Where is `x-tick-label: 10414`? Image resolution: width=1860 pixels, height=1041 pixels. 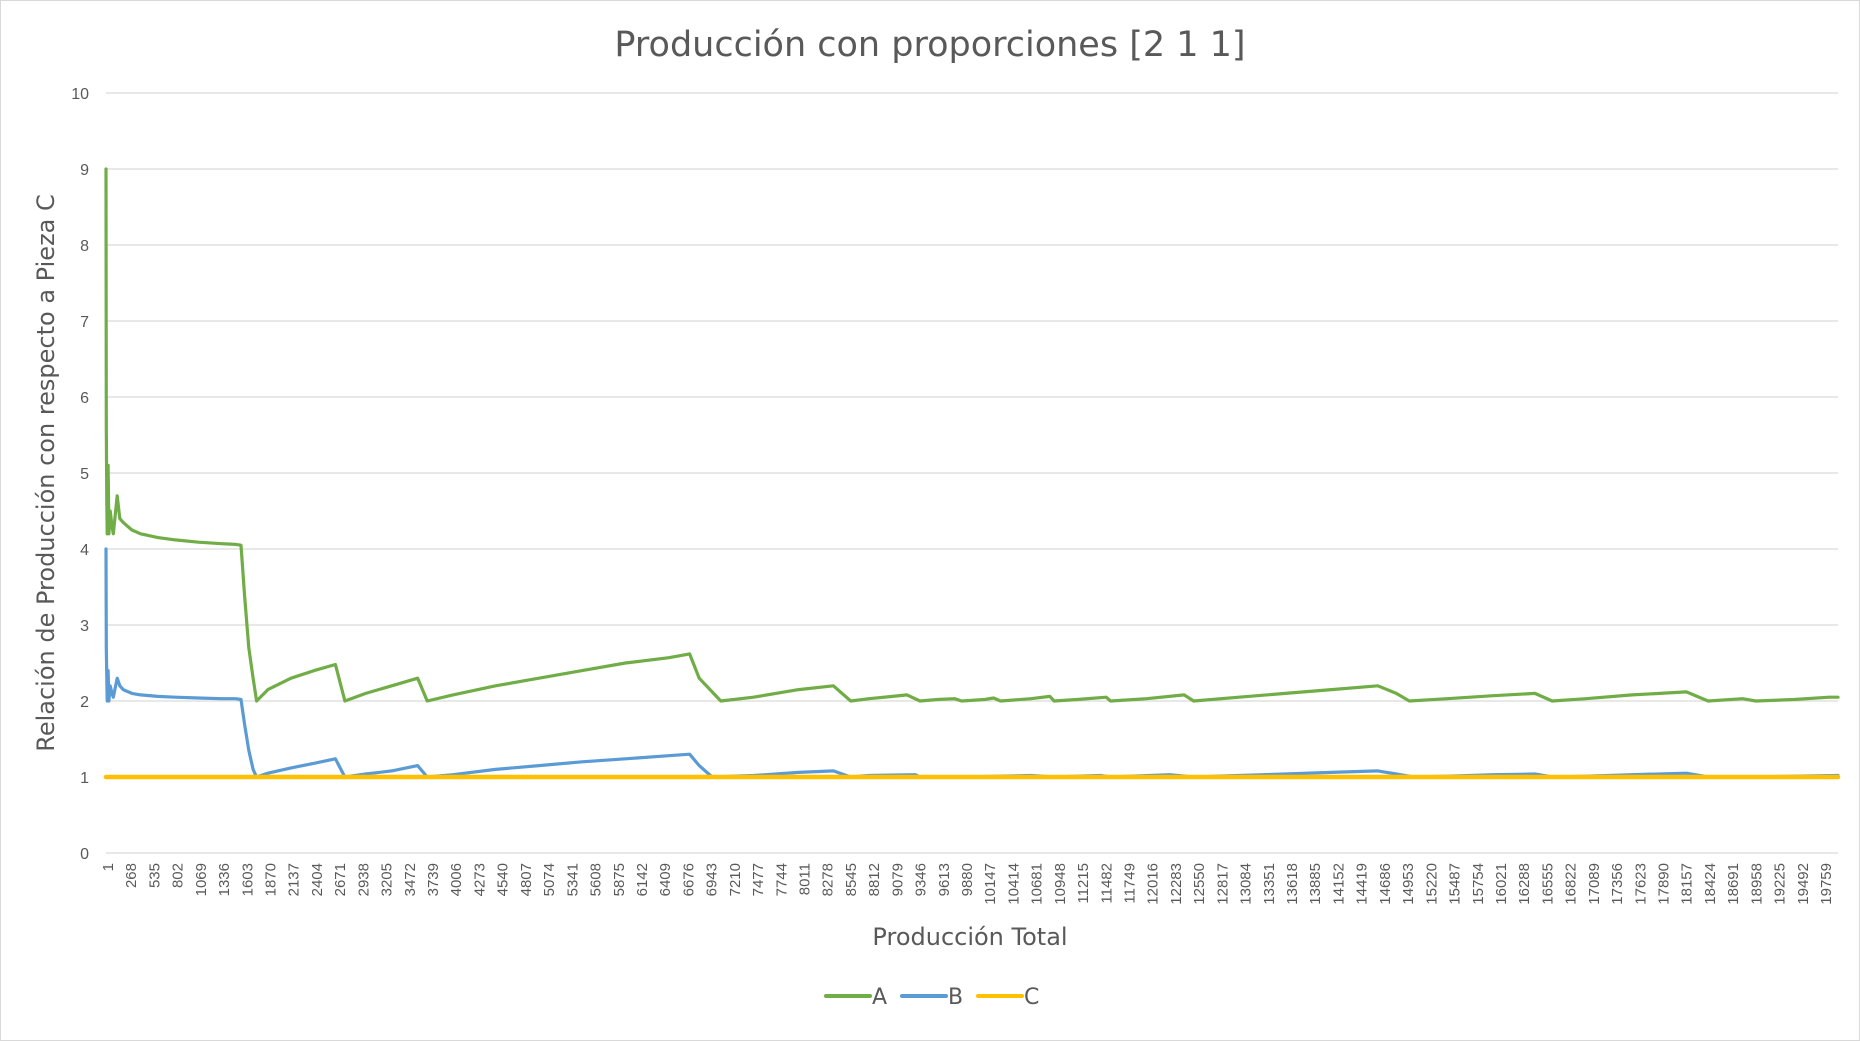 x-tick-label: 10414 is located at coordinates (1013, 884).